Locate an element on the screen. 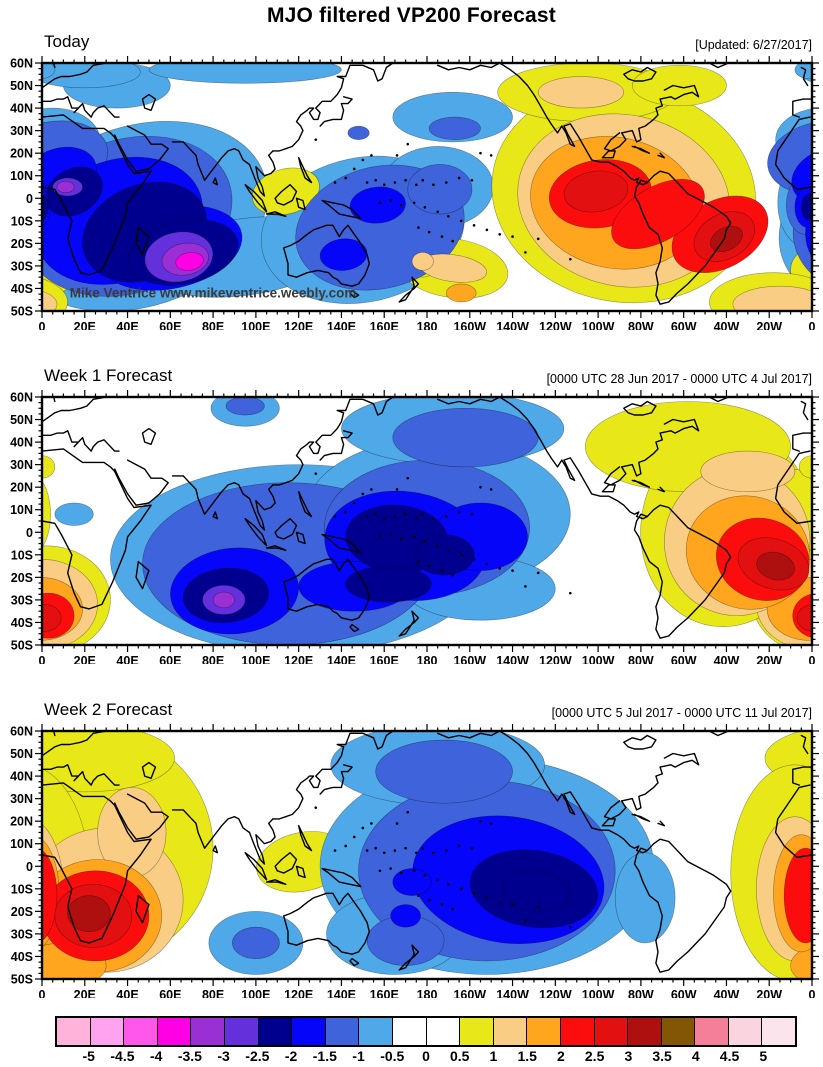  lat-tick-label: 50N is located at coordinates (21, 420).